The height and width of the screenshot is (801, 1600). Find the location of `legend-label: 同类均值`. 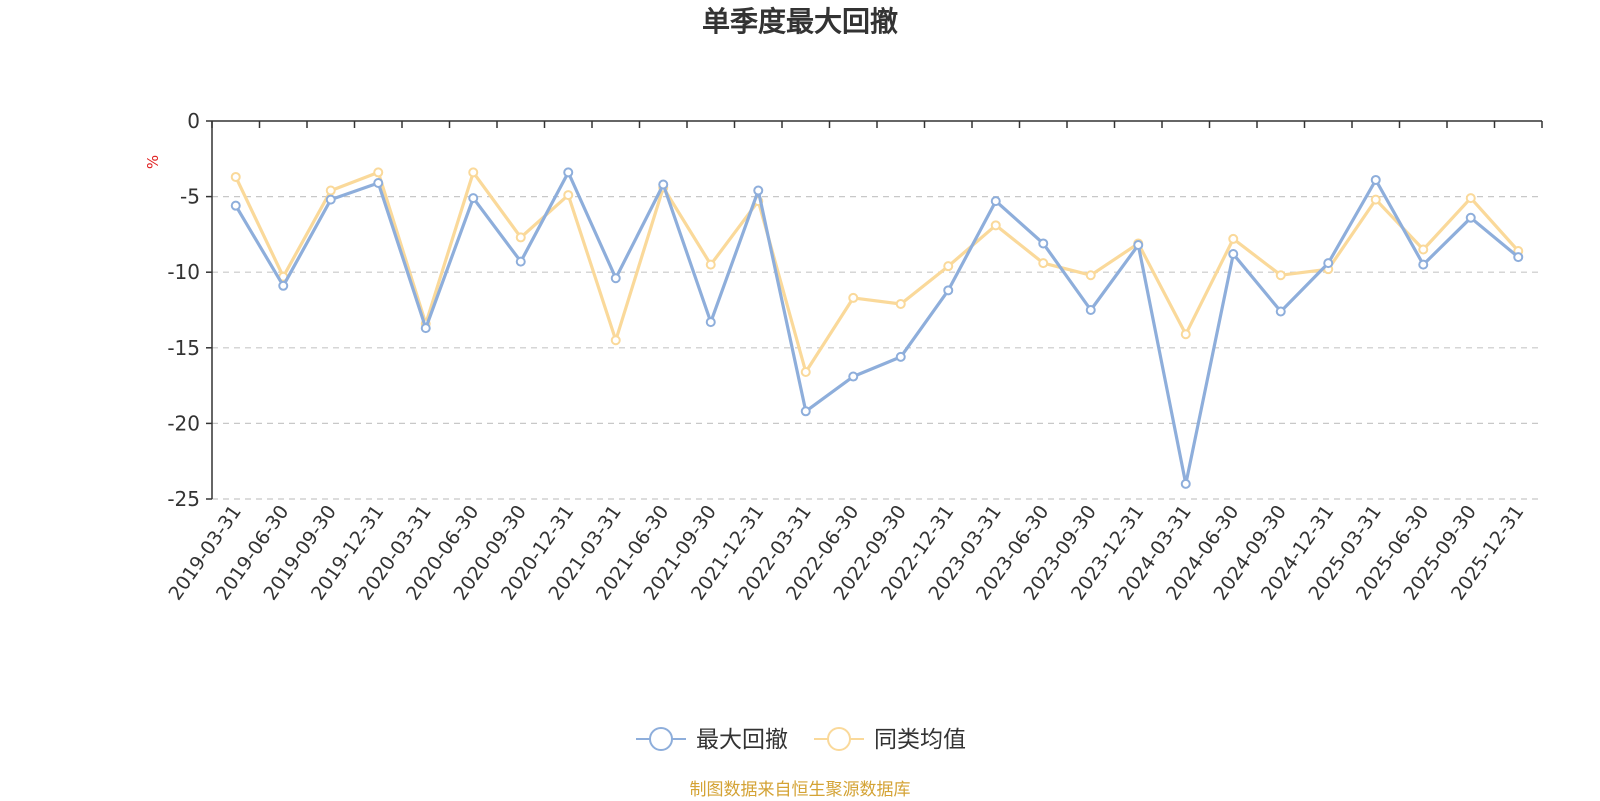

legend-label: 同类均值 is located at coordinates (920, 740).